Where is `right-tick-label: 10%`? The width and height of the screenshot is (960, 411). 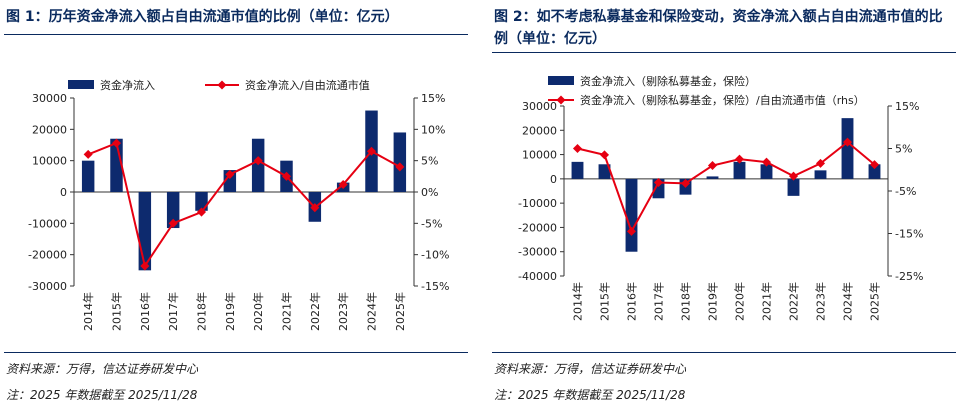
right-tick-label: 10% is located at coordinates (433, 129).